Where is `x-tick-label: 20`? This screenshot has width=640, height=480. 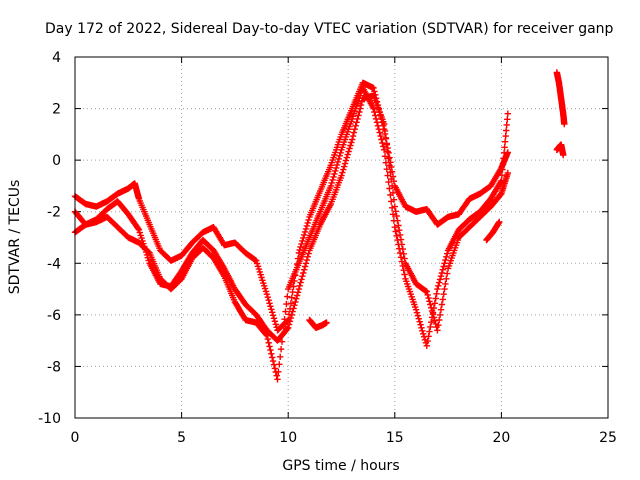
x-tick-label: 20 is located at coordinates (501, 438).